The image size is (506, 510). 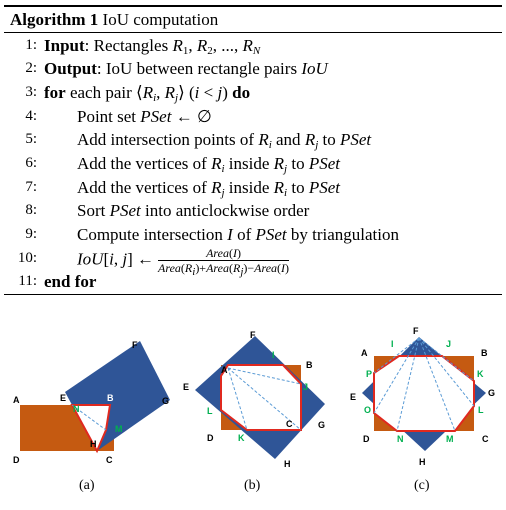 What do you see at coordinates (252, 485) in the screenshot?
I see `caption-b: (b)` at bounding box center [252, 485].